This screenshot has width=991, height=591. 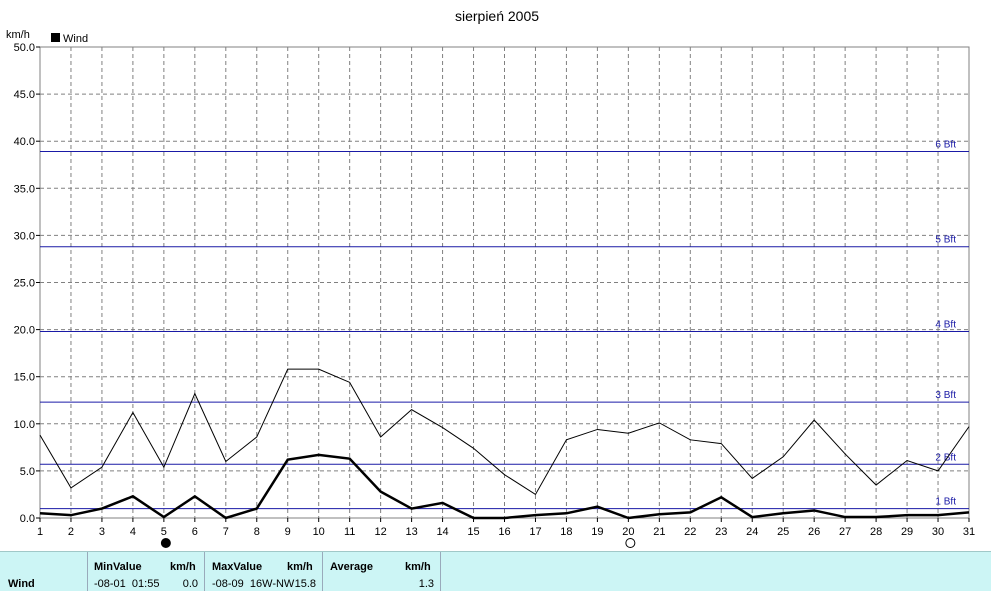 What do you see at coordinates (382, 571) in the screenshot?
I see `stats-avg-cell: Average km/h 1.3` at bounding box center [382, 571].